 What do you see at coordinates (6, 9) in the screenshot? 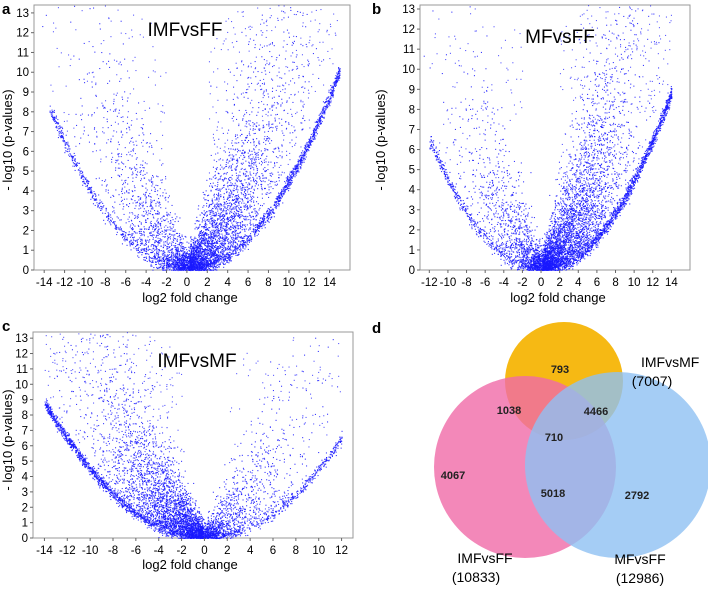
I see `panel-letter-a: a` at bounding box center [6, 9].